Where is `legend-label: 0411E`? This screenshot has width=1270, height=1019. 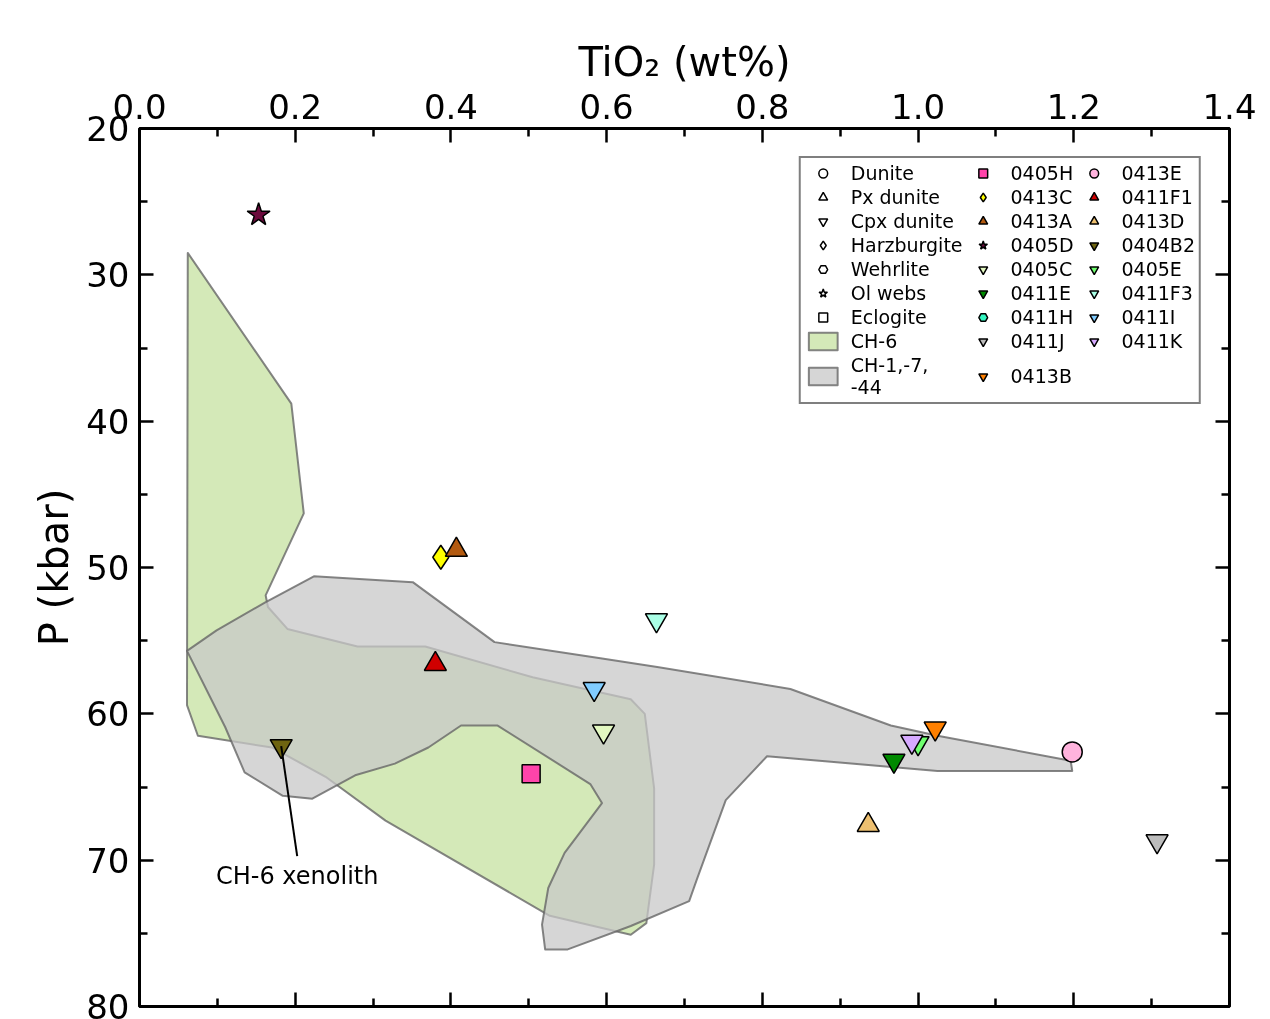
legend-label: 0411E is located at coordinates (1040, 293).